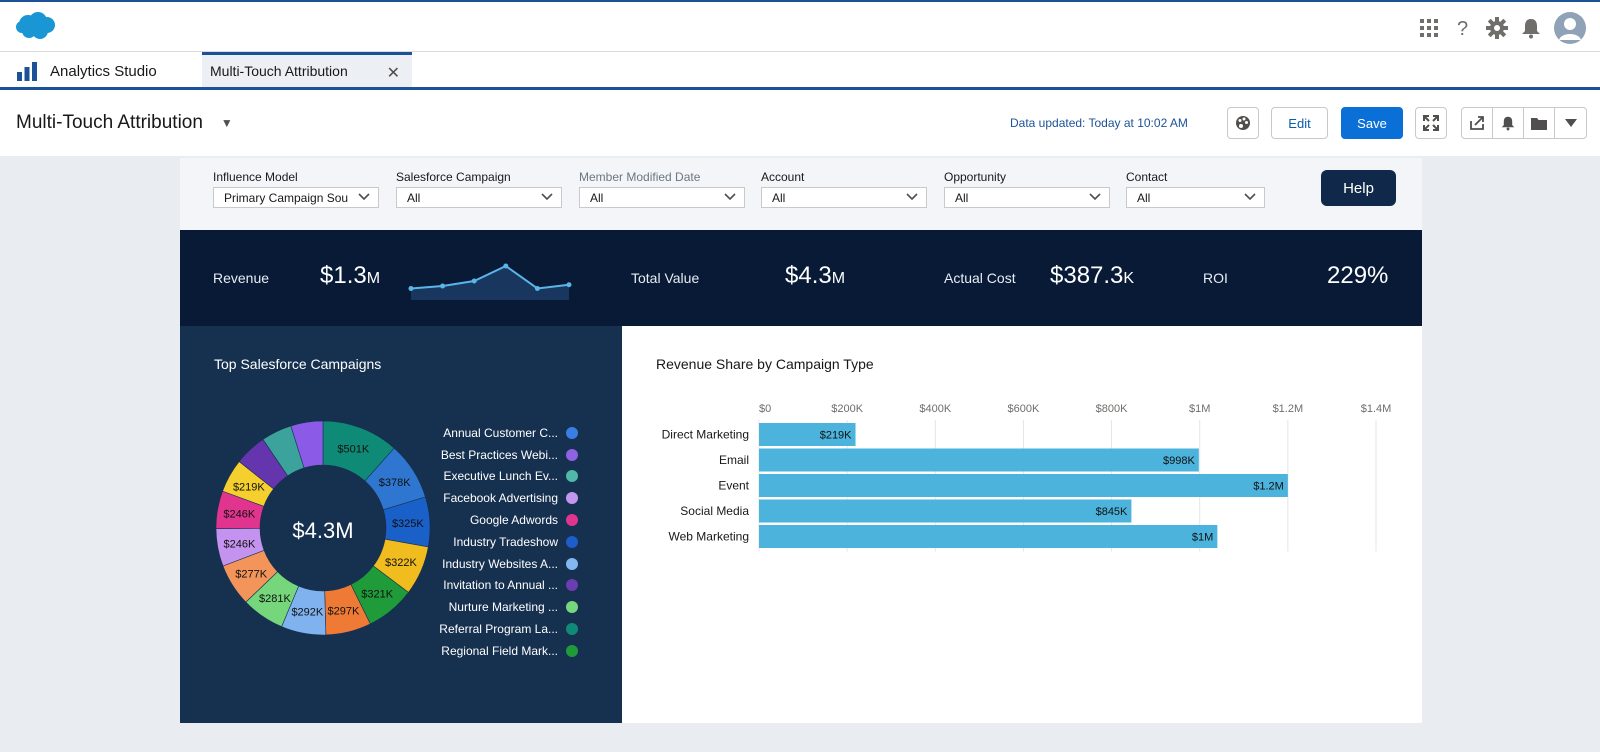 This screenshot has width=1600, height=752. What do you see at coordinates (714, 511) in the screenshot?
I see `category-label: Social Media` at bounding box center [714, 511].